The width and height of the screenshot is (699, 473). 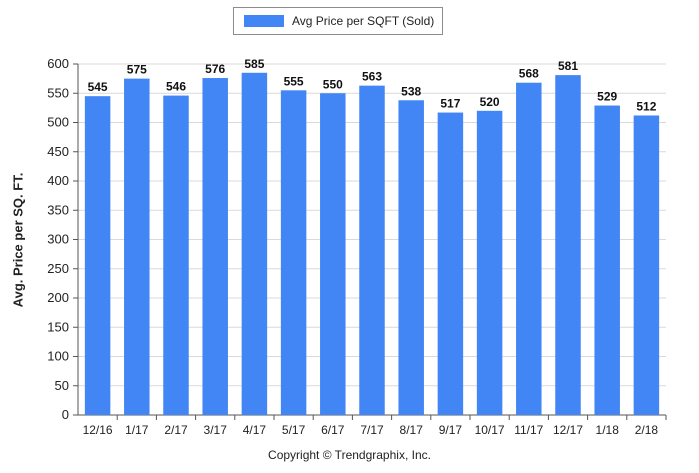 What do you see at coordinates (98, 87) in the screenshot?
I see `data-label: 545` at bounding box center [98, 87].